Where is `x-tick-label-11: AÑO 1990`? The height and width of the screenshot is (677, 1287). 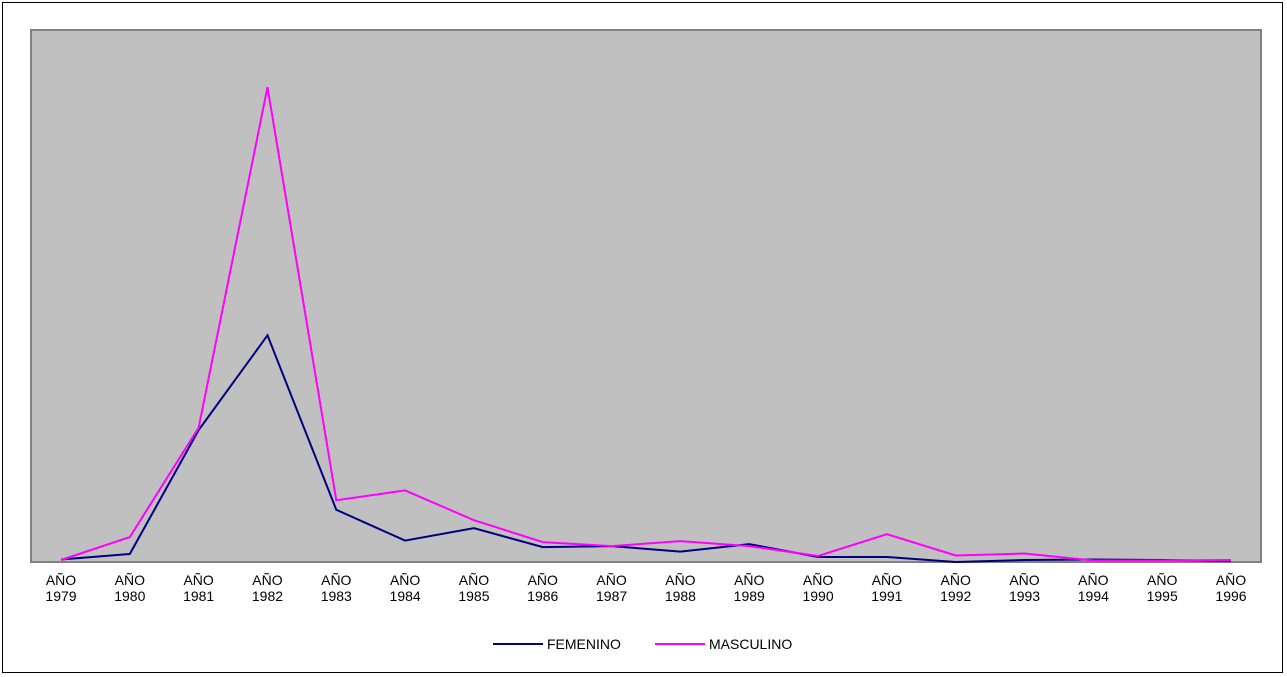
x-tick-label-11: AÑO 1990 is located at coordinates (817, 588).